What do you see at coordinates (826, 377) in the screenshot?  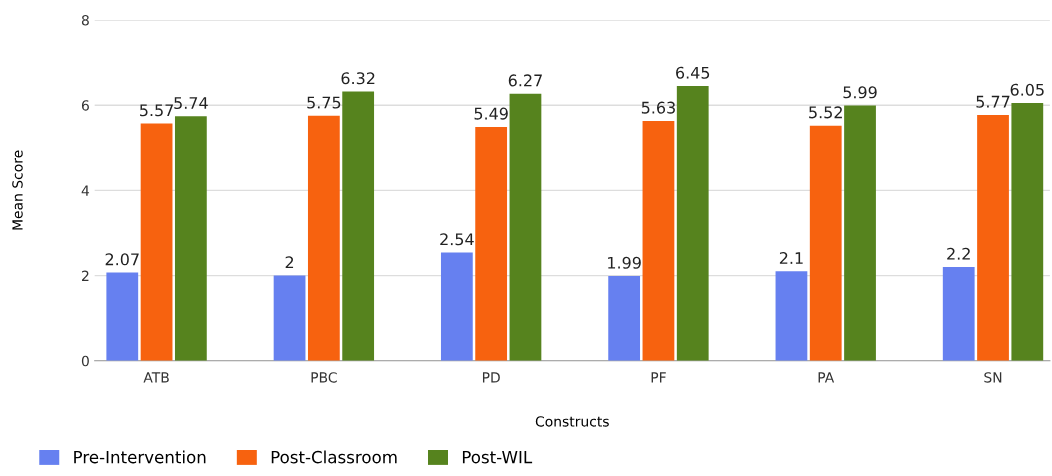 I see `x-tick-label: PA` at bounding box center [826, 377].